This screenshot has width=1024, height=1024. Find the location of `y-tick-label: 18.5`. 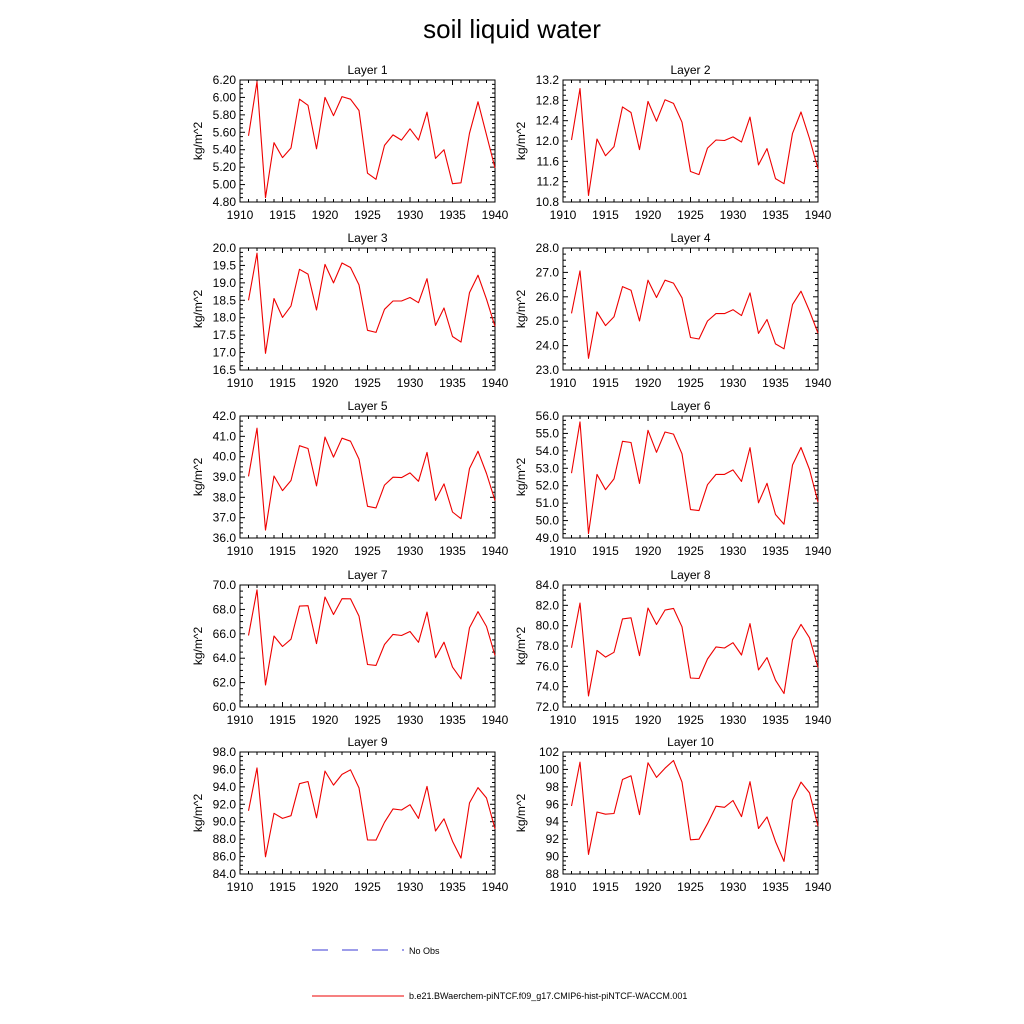

y-tick-label: 18.5 is located at coordinates (225, 300).